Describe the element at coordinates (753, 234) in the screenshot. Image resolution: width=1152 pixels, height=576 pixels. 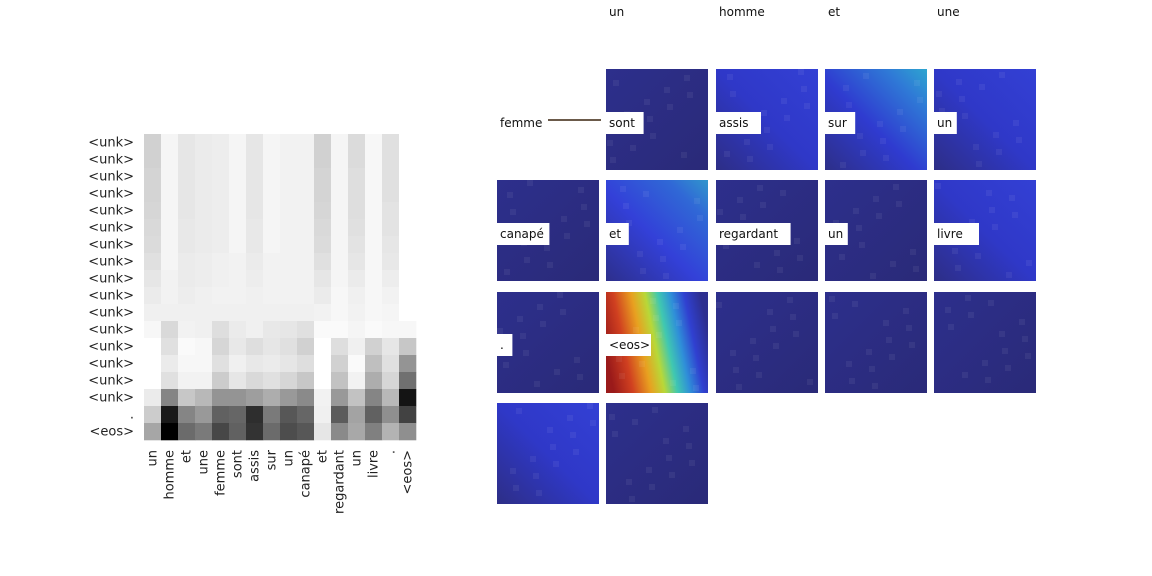
I see `word-label-box` at that location.